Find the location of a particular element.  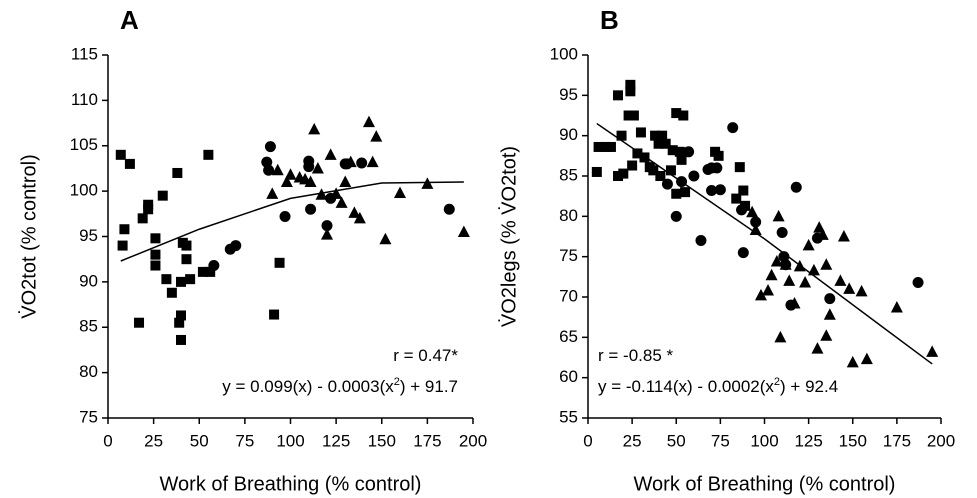

y-axis-title: V̇O2tot (% control) is located at coordinates (29, 236).